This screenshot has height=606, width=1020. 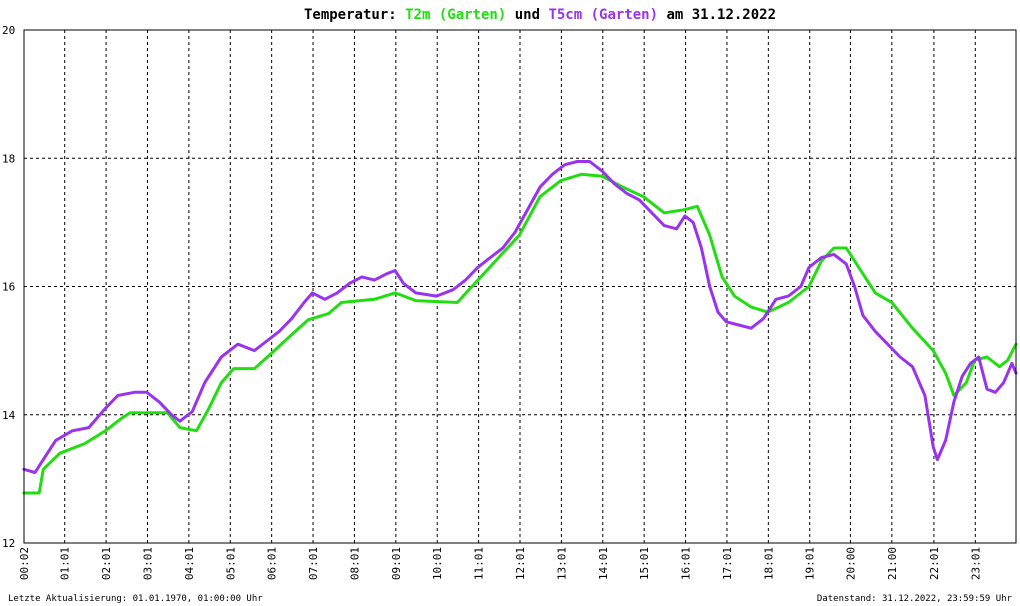 What do you see at coordinates (147, 563) in the screenshot?
I see `x-tick-label: 03:01` at bounding box center [147, 563].